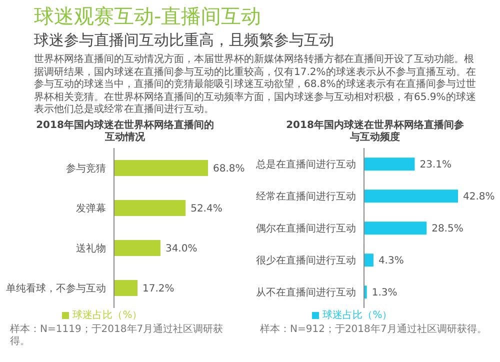 The width and height of the screenshot is (500, 362). I want to click on data-label: 17.2%, so click(158, 289).